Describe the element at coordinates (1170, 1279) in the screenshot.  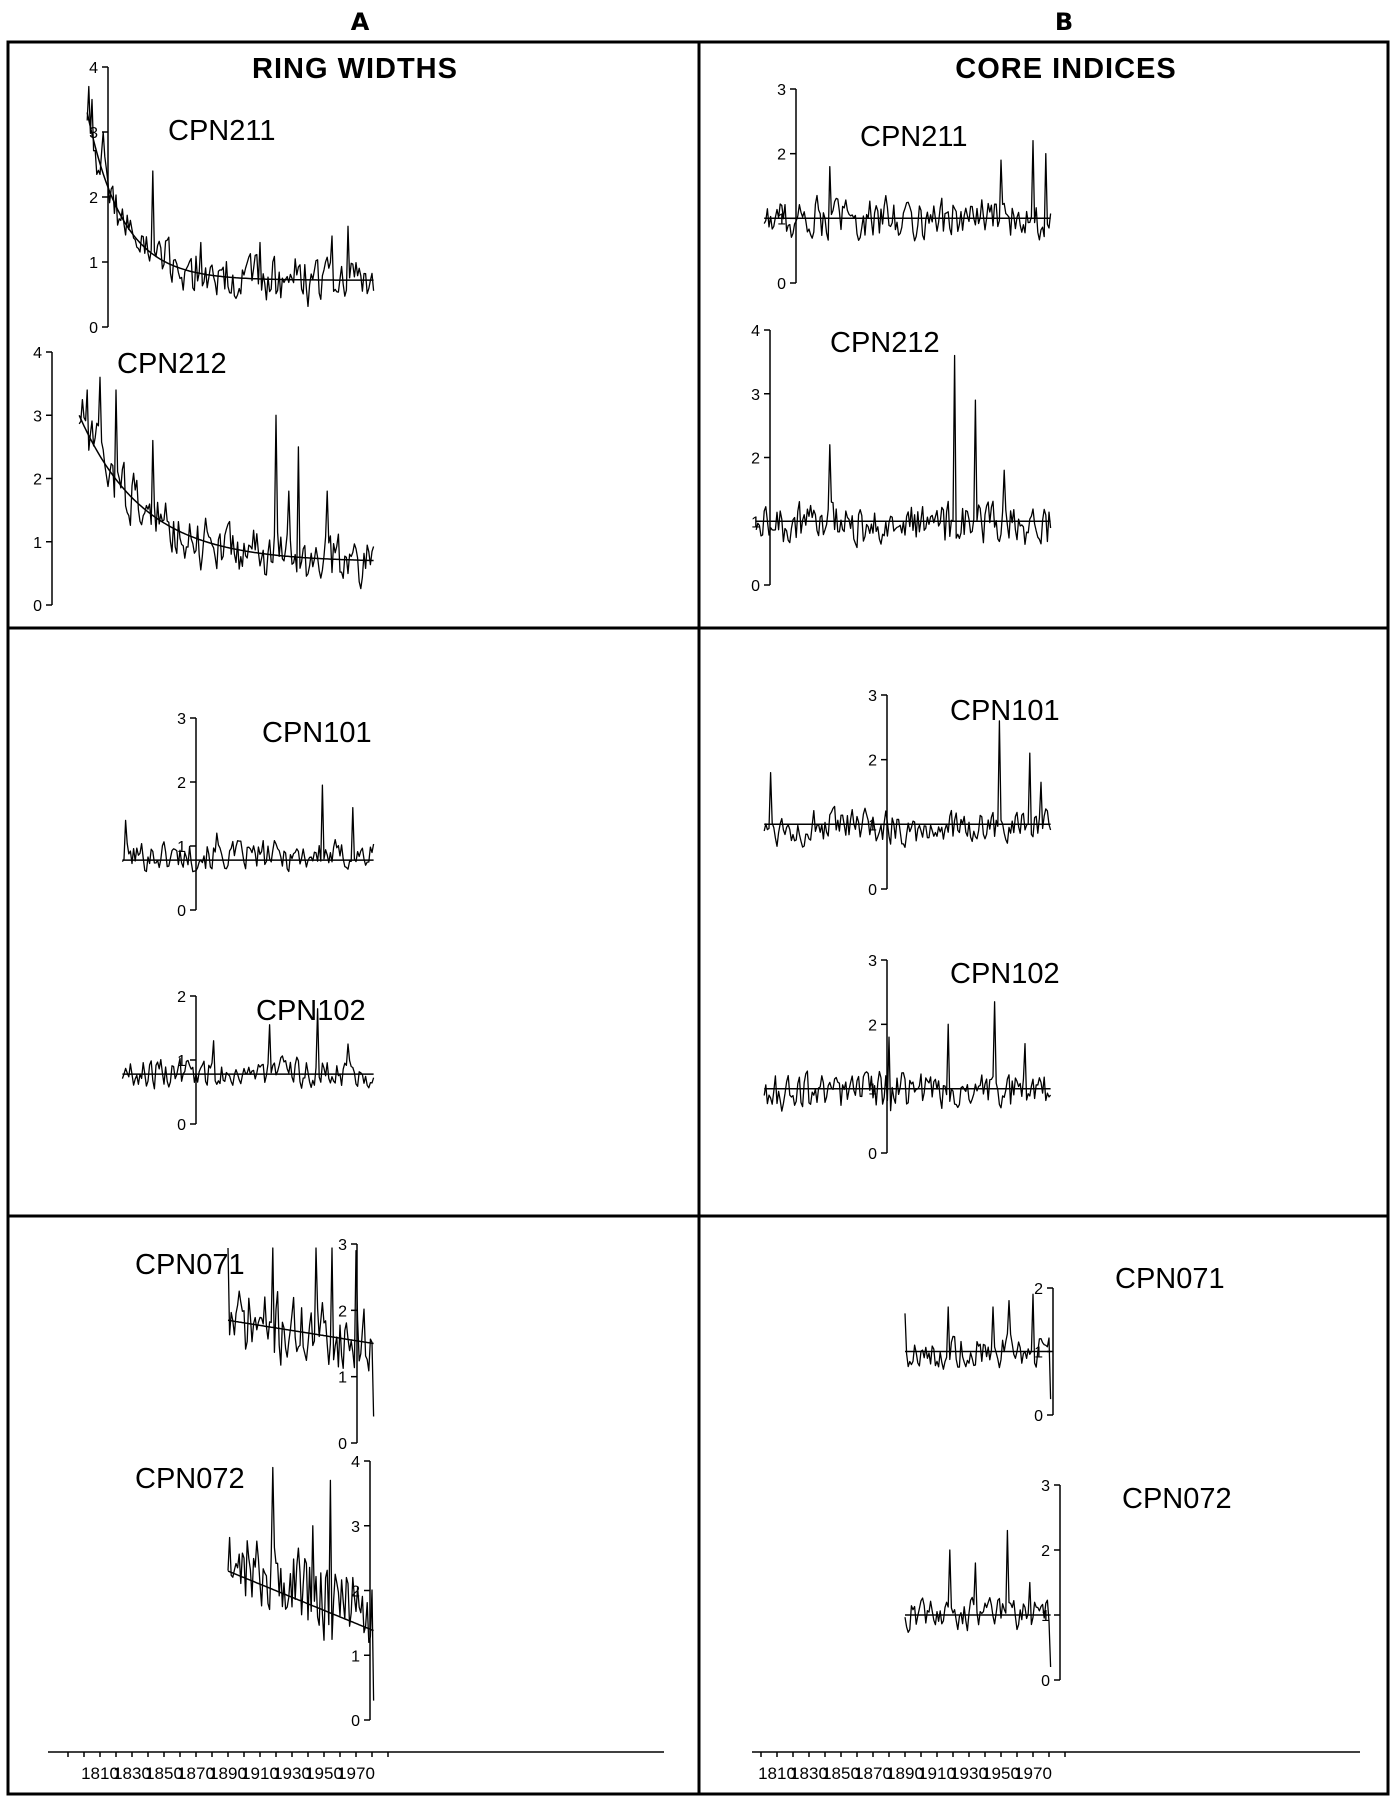
I see `label-b-cpn071: CPN071` at that location.